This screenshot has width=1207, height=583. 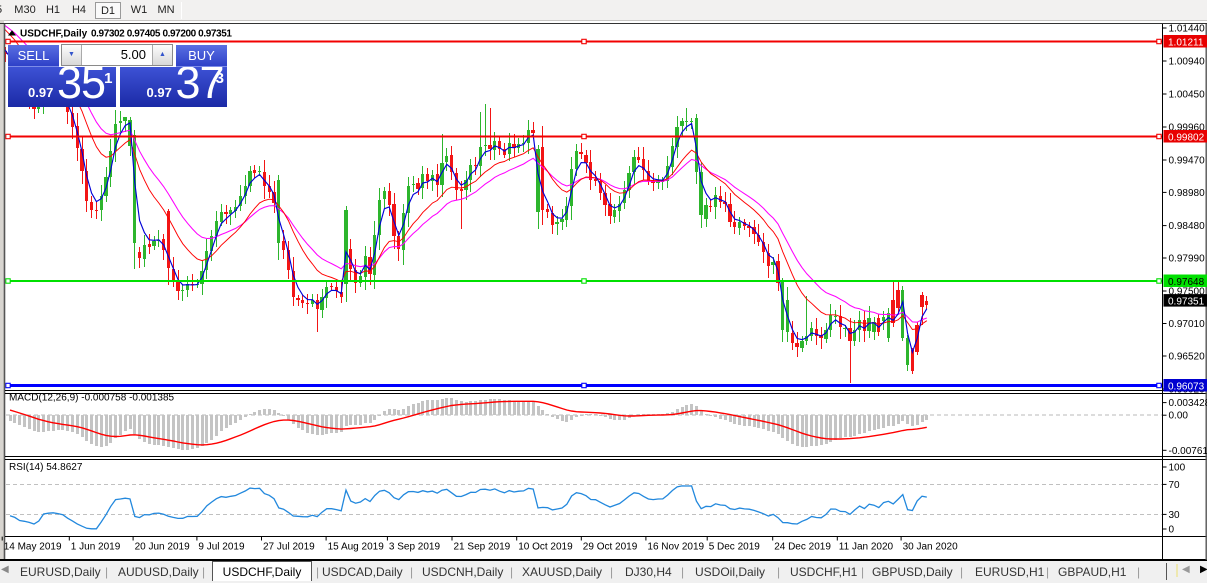 What do you see at coordinates (46, 467) in the screenshot?
I see `svg-text: RSI(14) 54.8627` at bounding box center [46, 467].